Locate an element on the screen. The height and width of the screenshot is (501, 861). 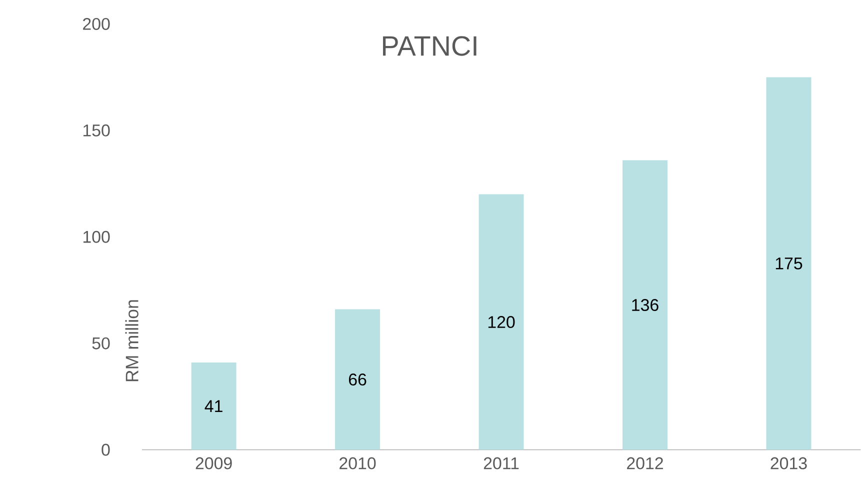
x-tick-label: 2010 is located at coordinates (358, 463).